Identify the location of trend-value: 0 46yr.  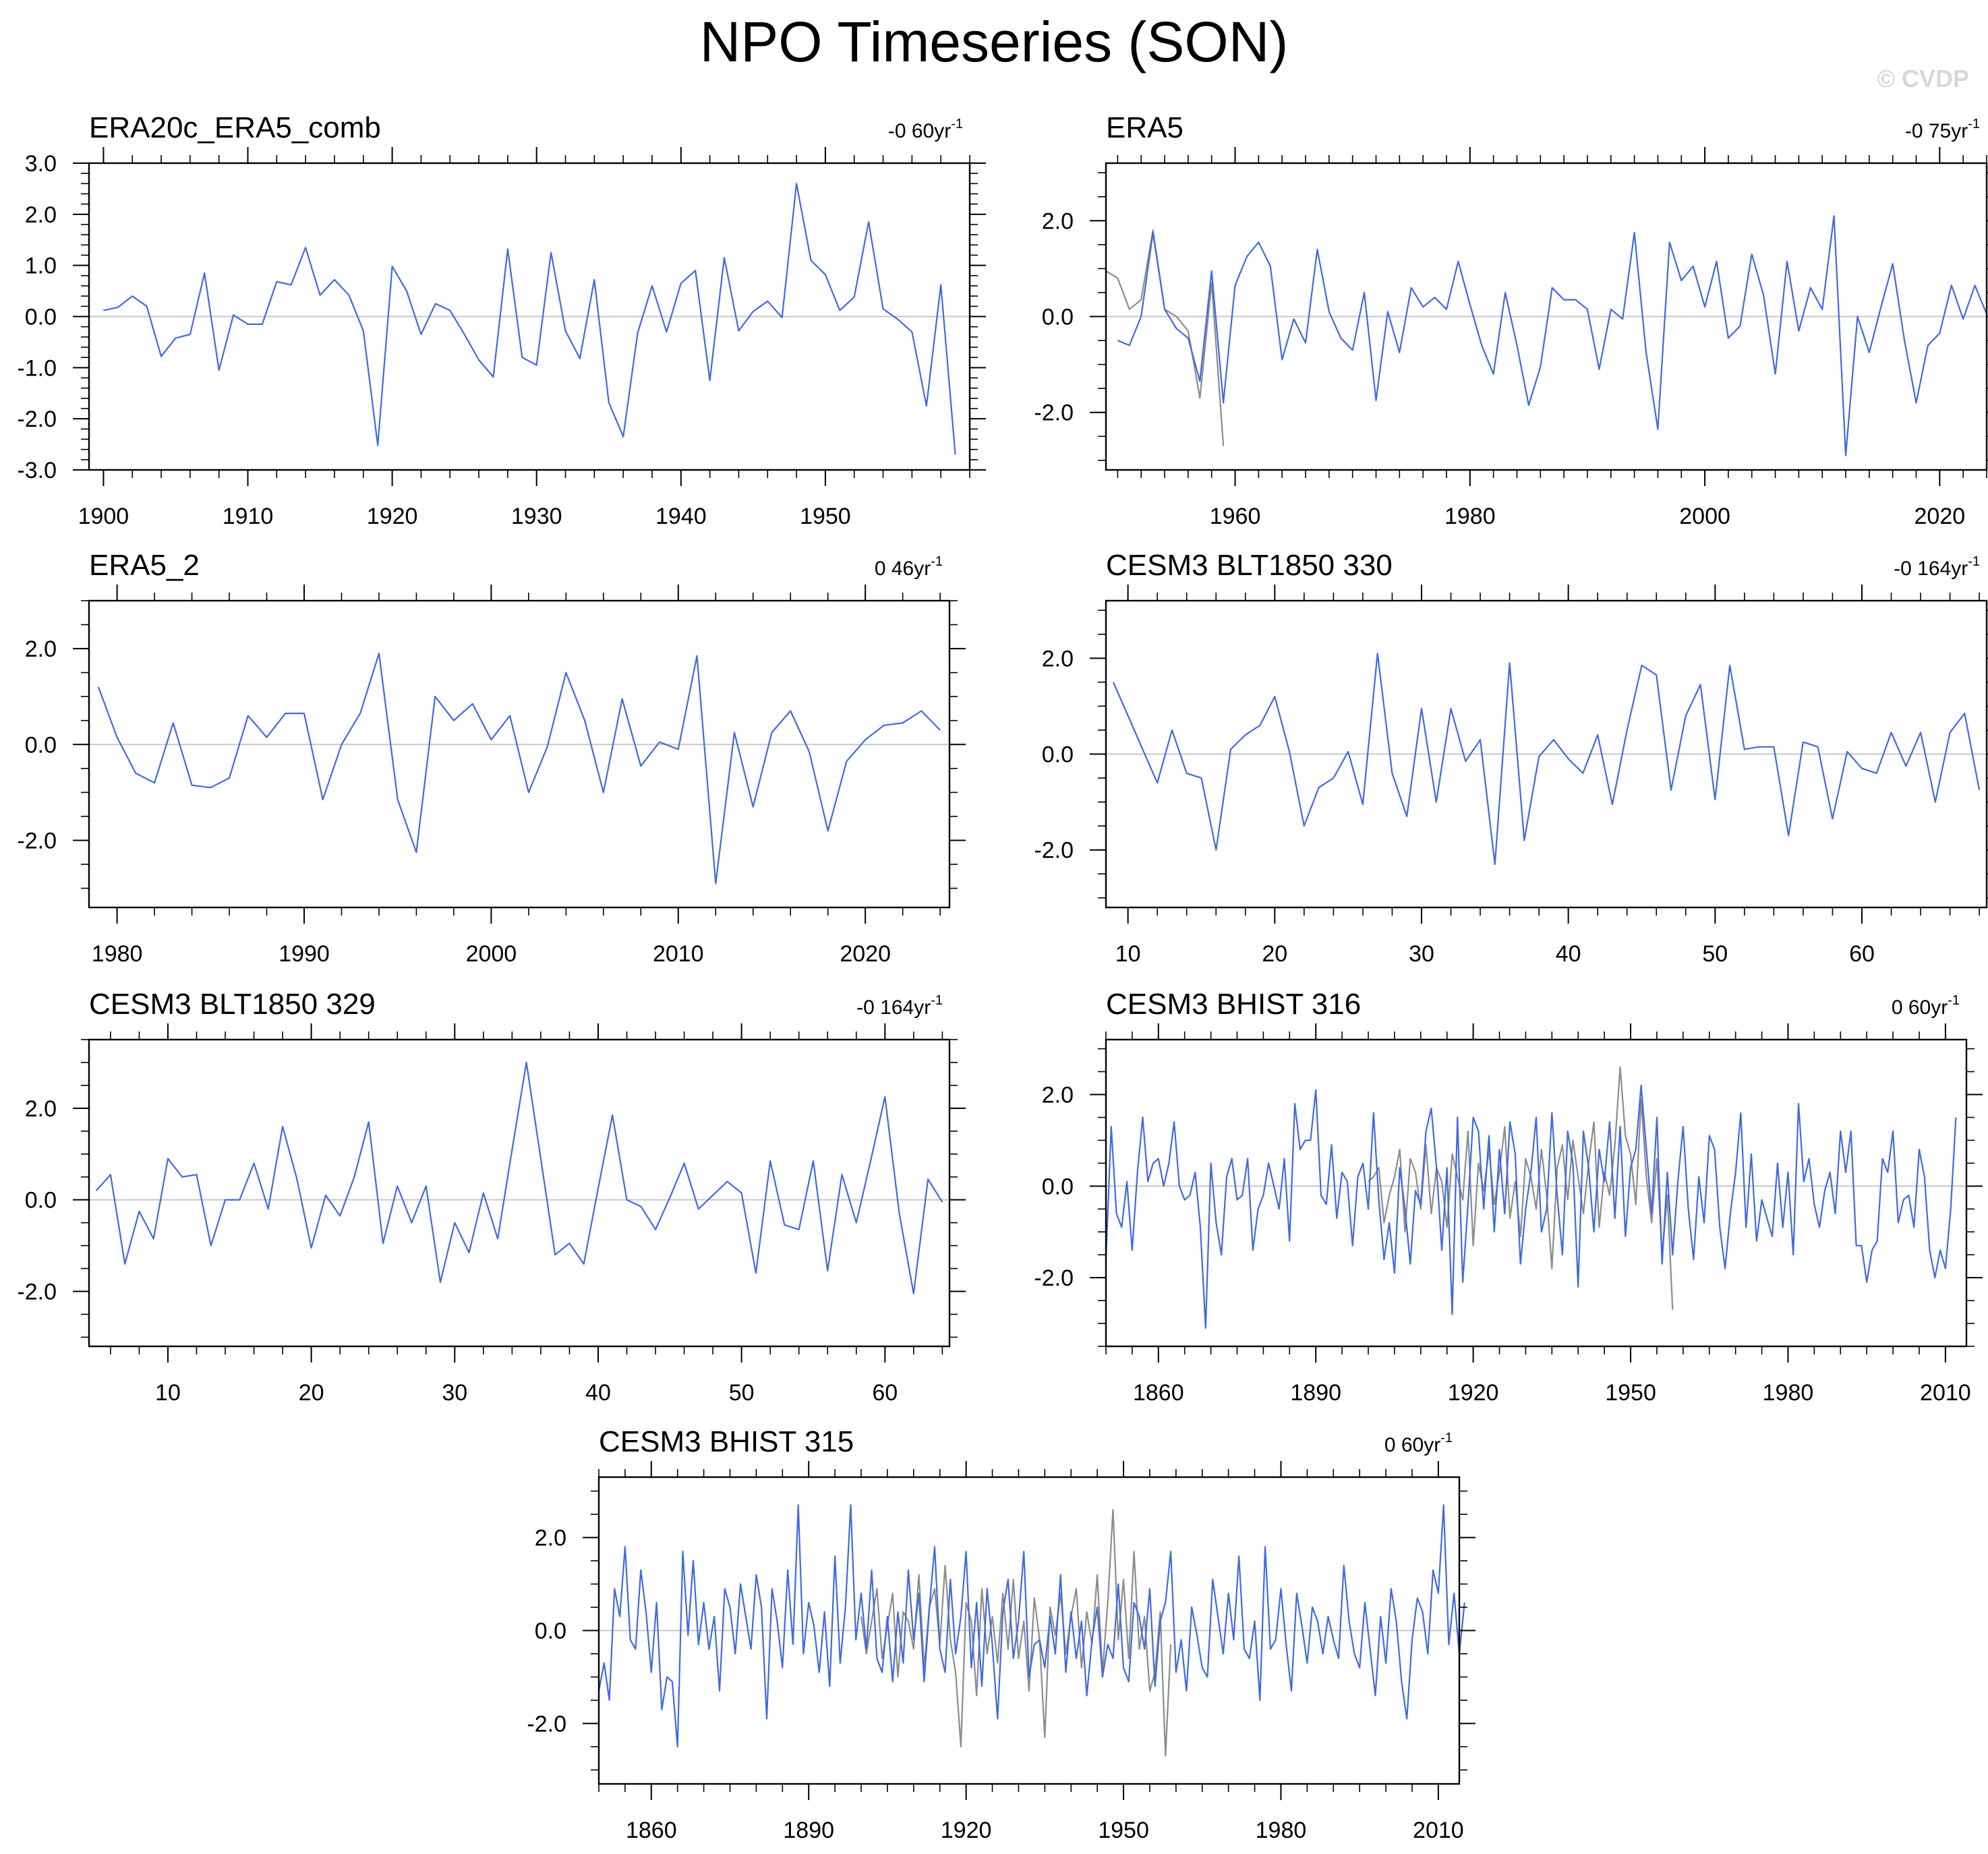
(903, 569).